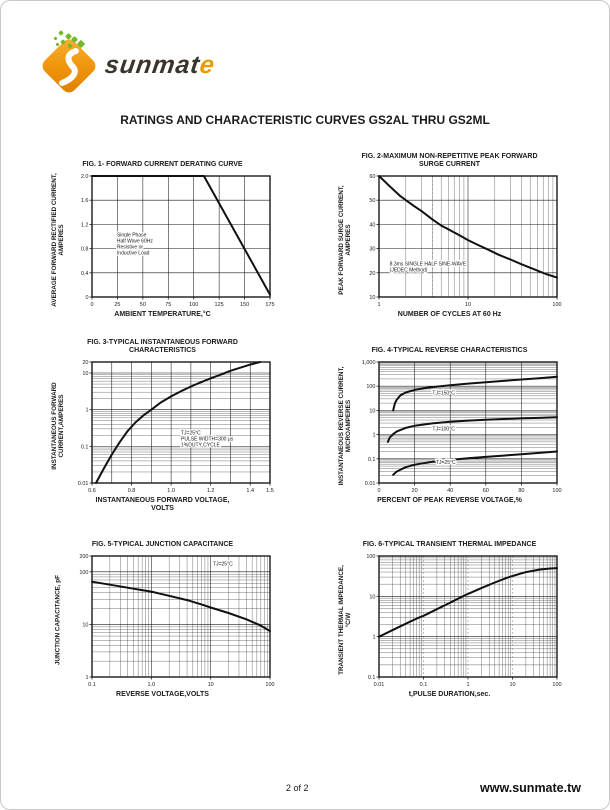 Image resolution: width=610 pixels, height=810 pixels. What do you see at coordinates (69, 67) in the screenshot?
I see `logo-s-swoosh-icon` at bounding box center [69, 67].